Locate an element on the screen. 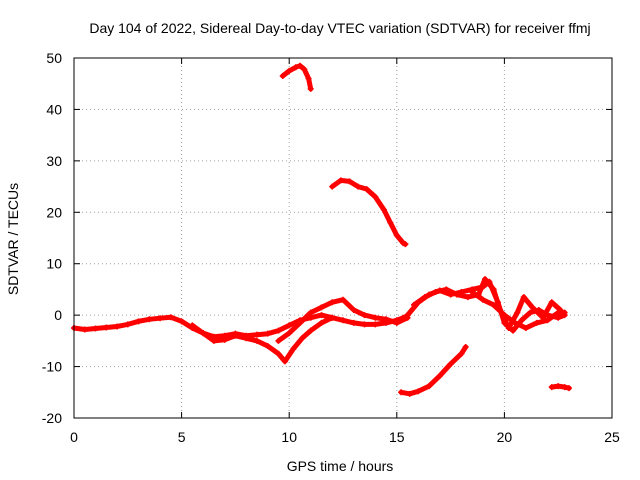  y-axis-label: SDTVAR / TECUs is located at coordinates (13, 239).